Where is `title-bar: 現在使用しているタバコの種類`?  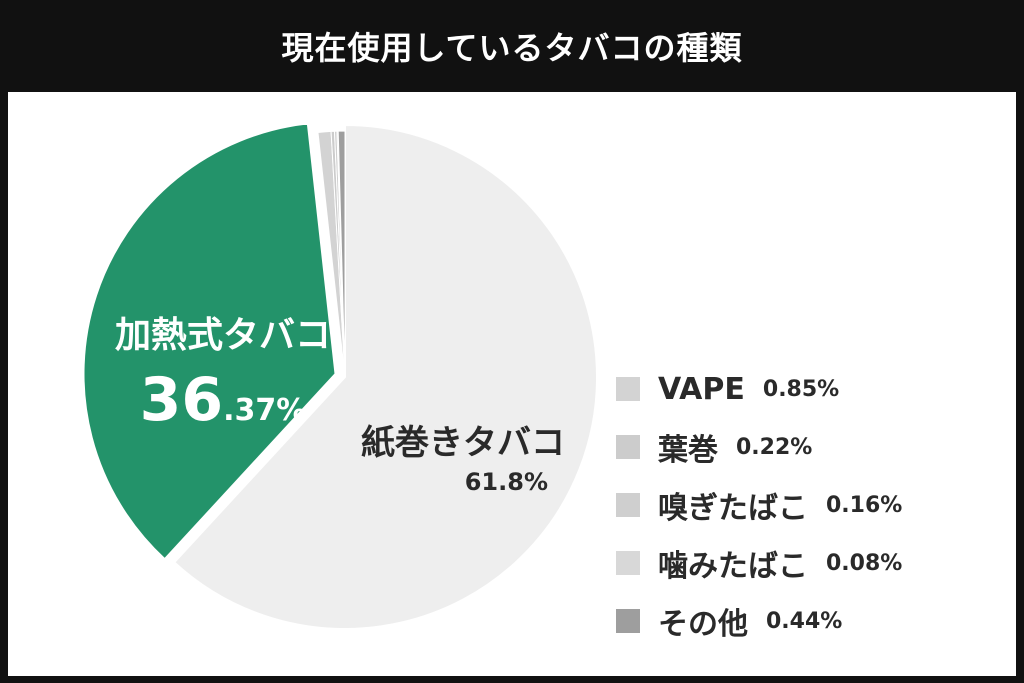 title-bar: 現在使用しているタバコの種類 is located at coordinates (512, 46).